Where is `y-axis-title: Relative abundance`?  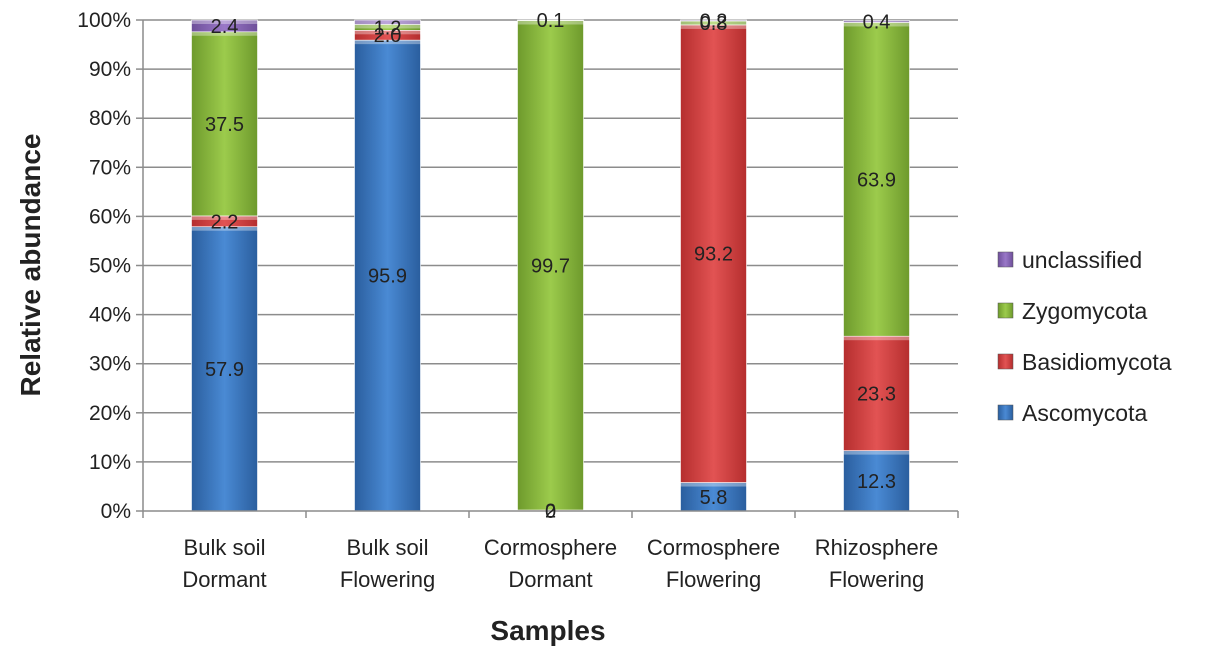 y-axis-title: Relative abundance is located at coordinates (30, 265).